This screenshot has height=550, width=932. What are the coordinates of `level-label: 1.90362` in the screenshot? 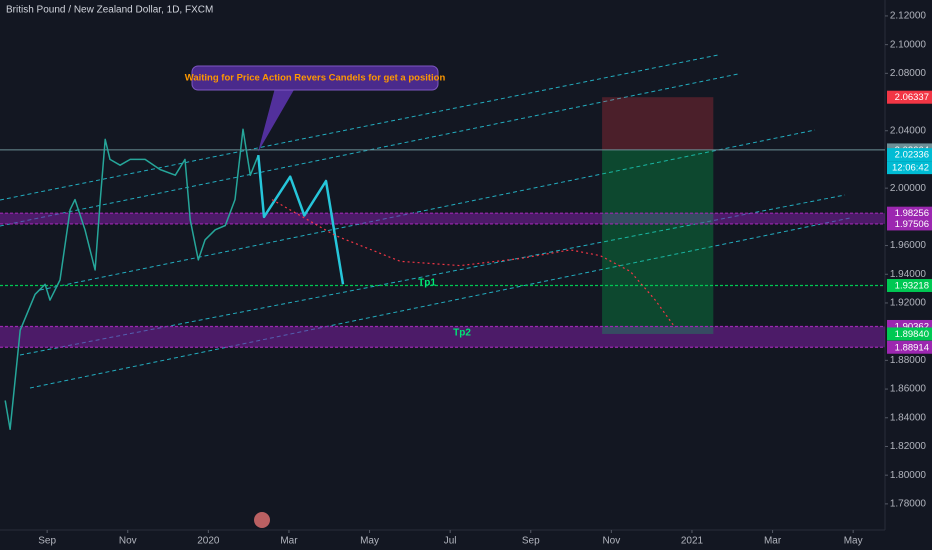 It's located at (912, 326).